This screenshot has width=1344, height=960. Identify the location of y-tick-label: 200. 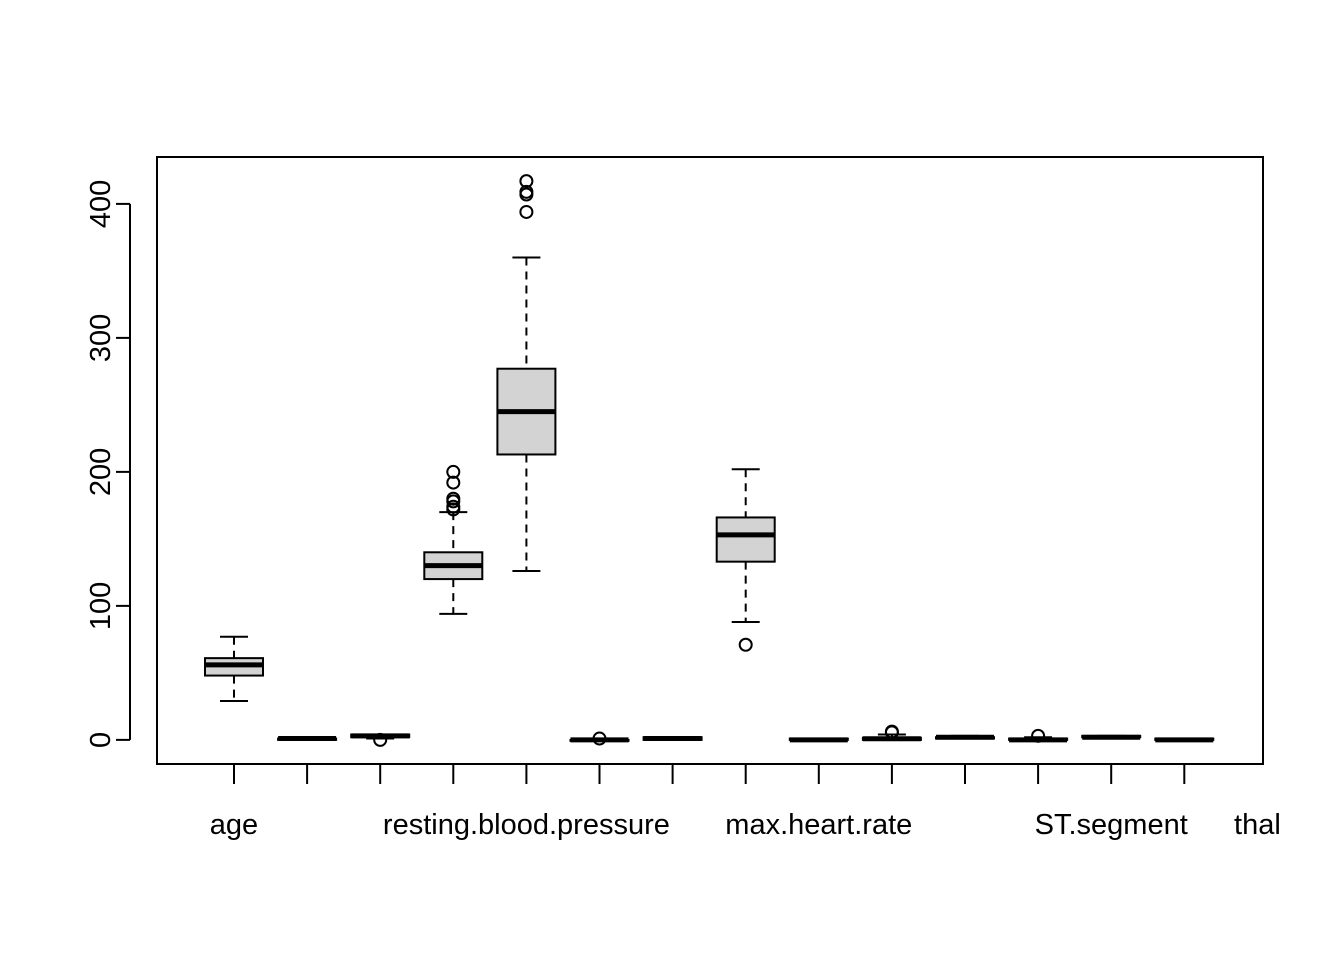
(101, 472).